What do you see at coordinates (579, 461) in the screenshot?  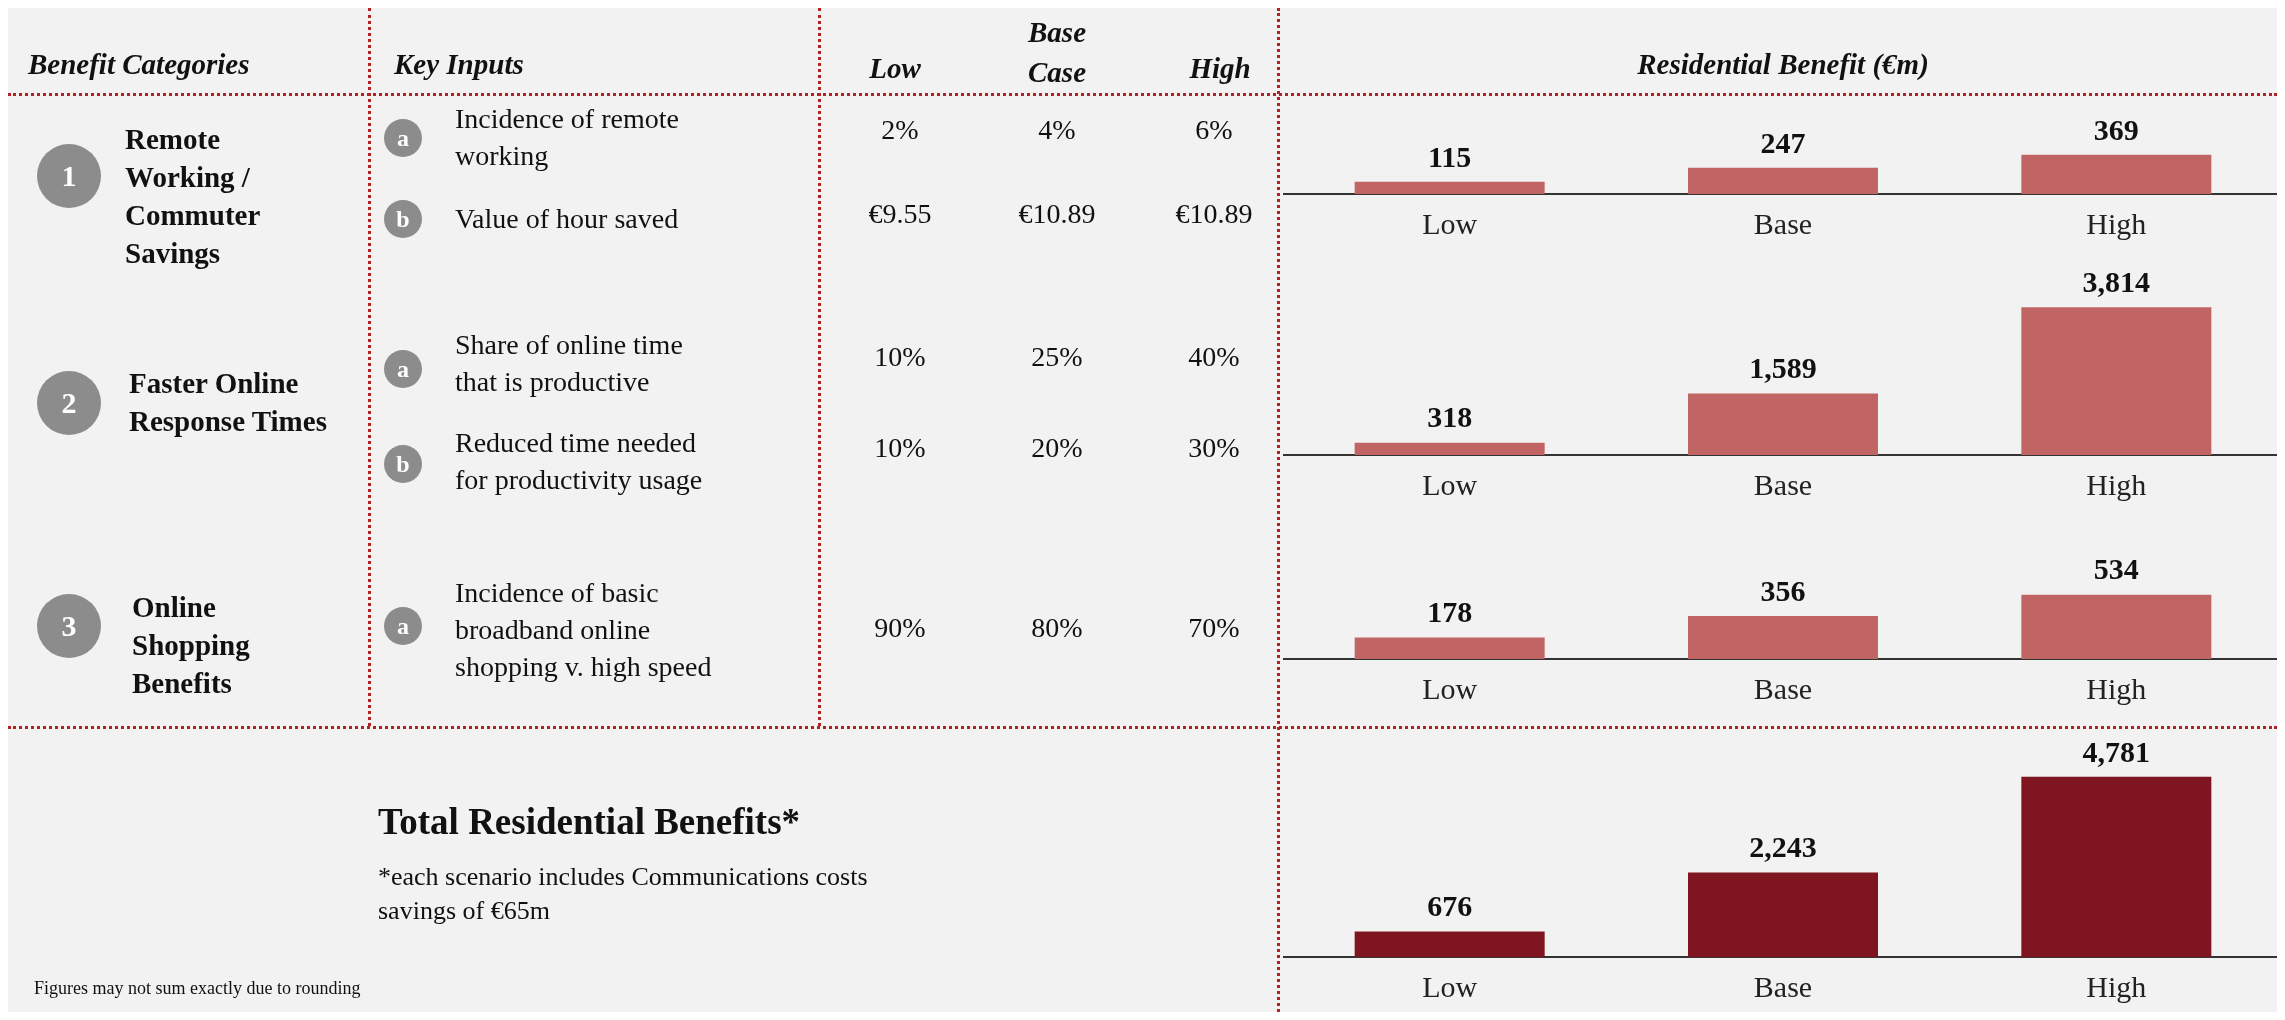 I see `text: Reduced time needed for productivity usage` at bounding box center [579, 461].